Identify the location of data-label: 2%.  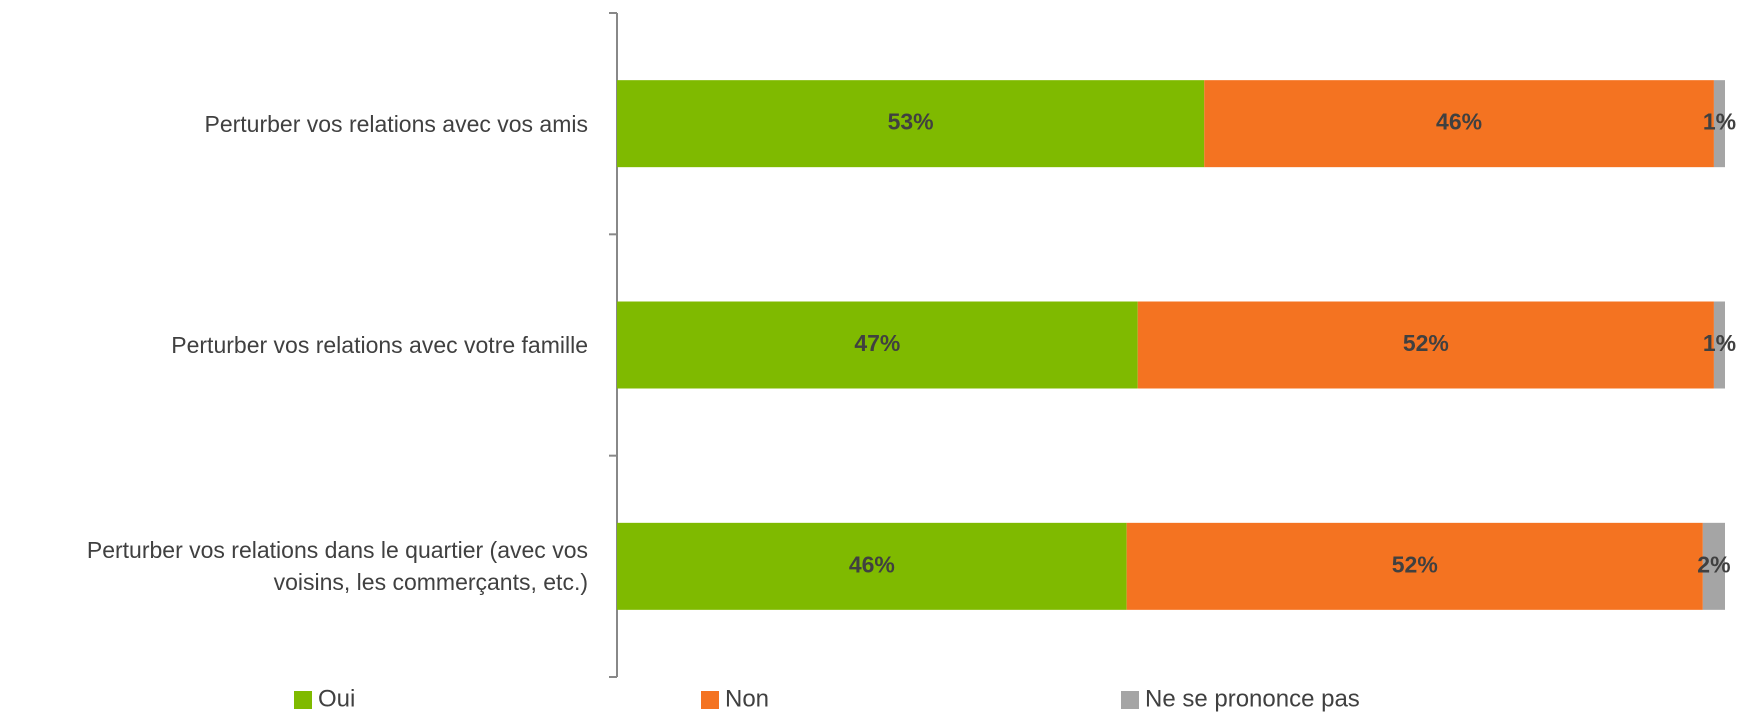
(1713, 564).